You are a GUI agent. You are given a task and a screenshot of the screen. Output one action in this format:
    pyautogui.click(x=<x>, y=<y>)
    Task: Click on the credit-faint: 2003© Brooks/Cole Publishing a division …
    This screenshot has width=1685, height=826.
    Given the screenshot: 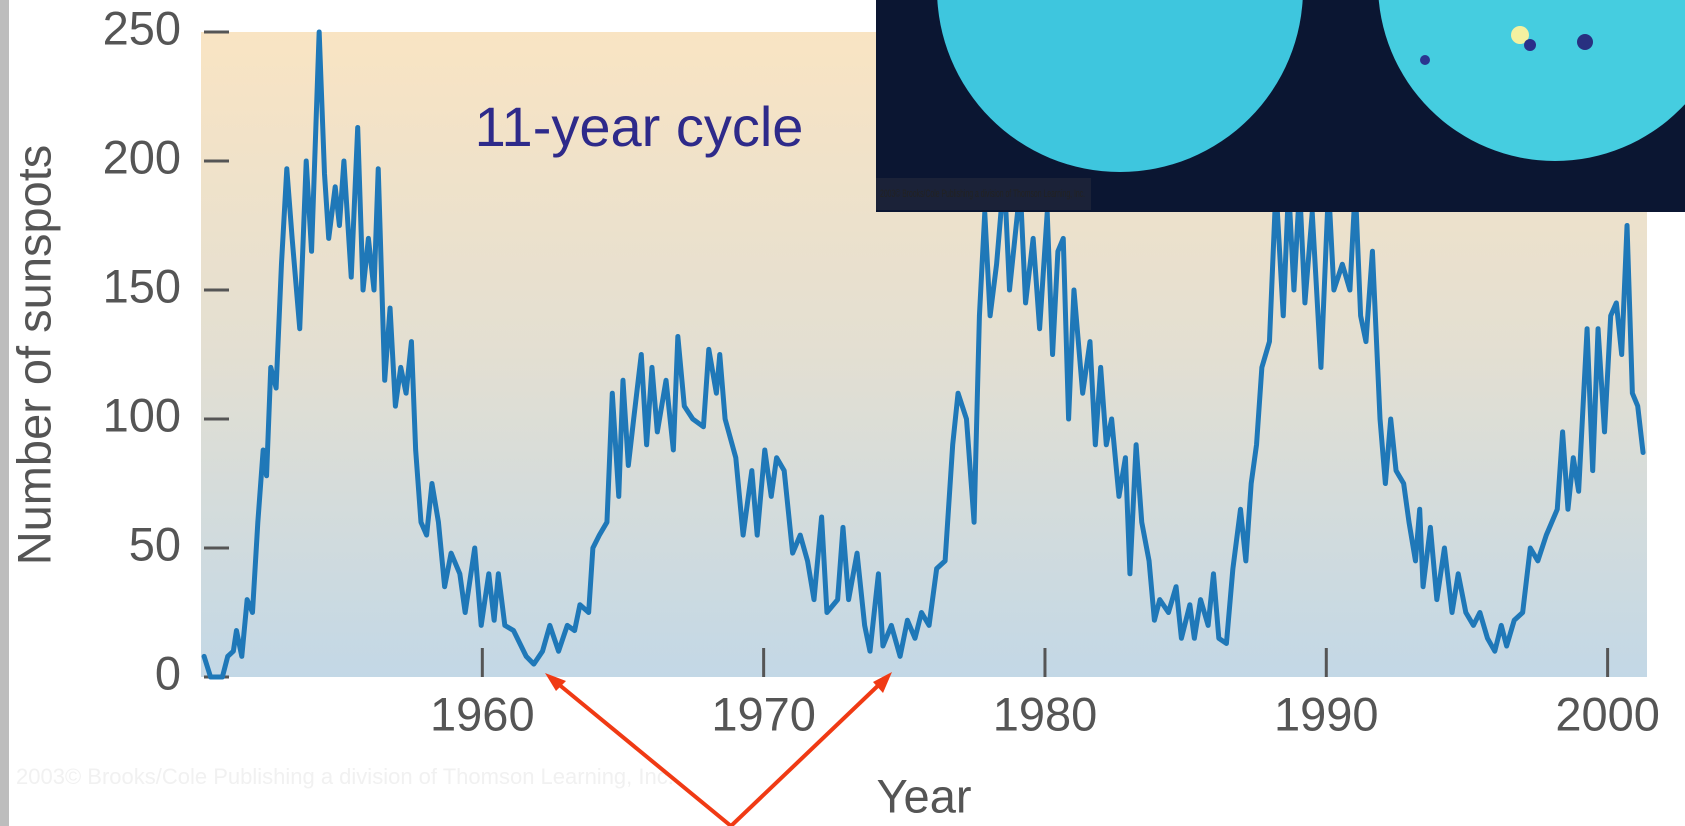 What is the action you would take?
    pyautogui.click(x=345, y=776)
    